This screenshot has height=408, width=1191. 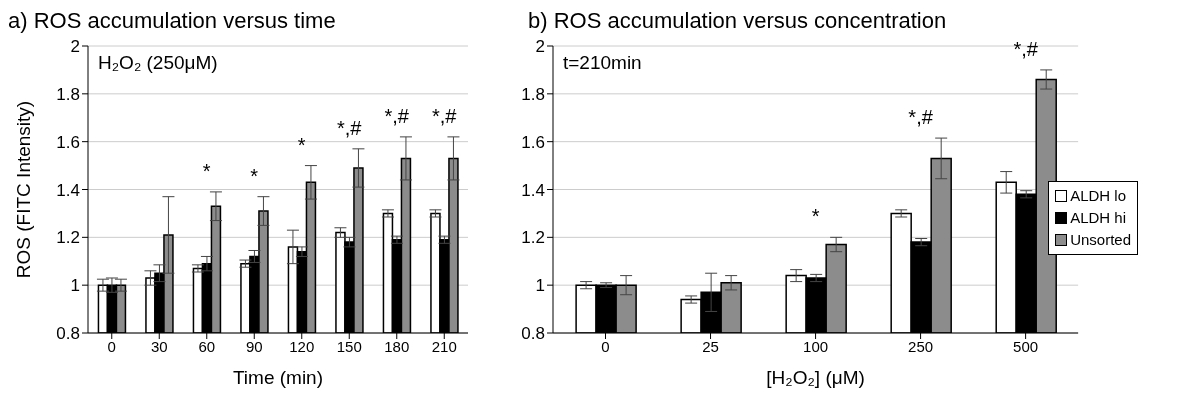 What do you see at coordinates (23, 189) in the screenshot?
I see `y-axis-title: ROS (FITC Intensity)` at bounding box center [23, 189].